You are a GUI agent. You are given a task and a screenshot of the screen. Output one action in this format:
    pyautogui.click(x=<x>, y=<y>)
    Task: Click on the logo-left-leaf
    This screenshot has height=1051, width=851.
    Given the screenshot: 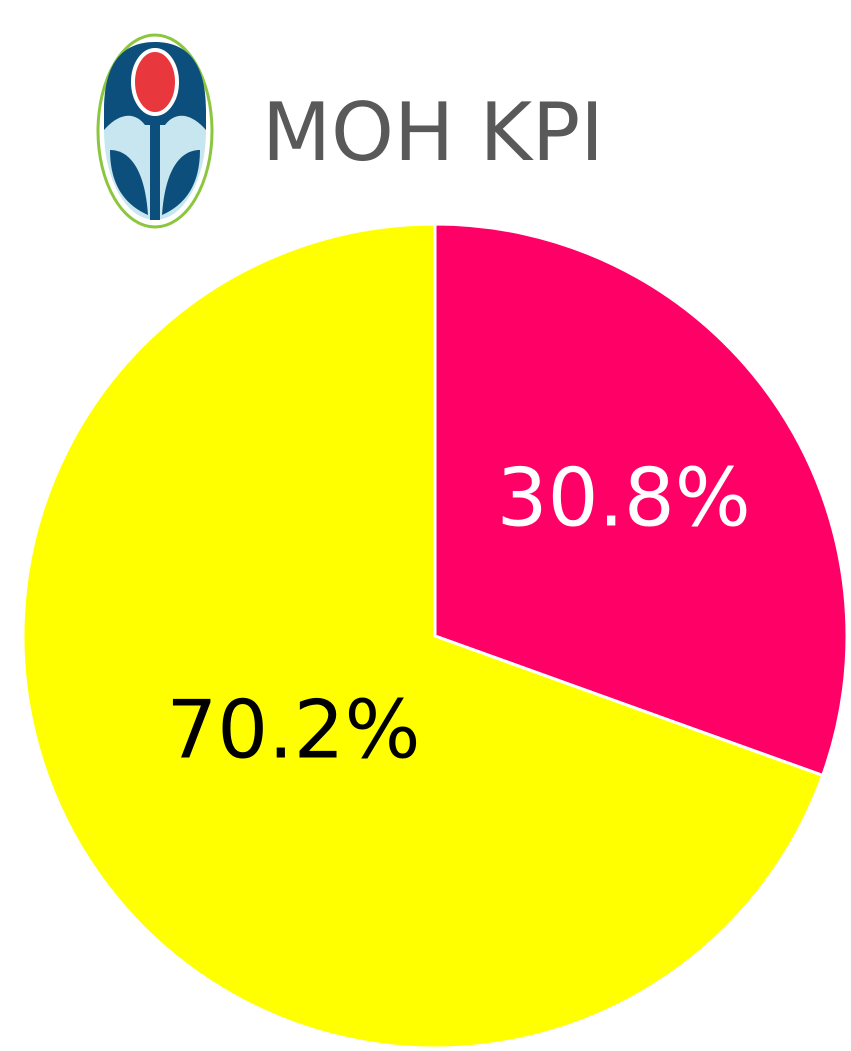 What is the action you would take?
    pyautogui.click(x=129, y=182)
    